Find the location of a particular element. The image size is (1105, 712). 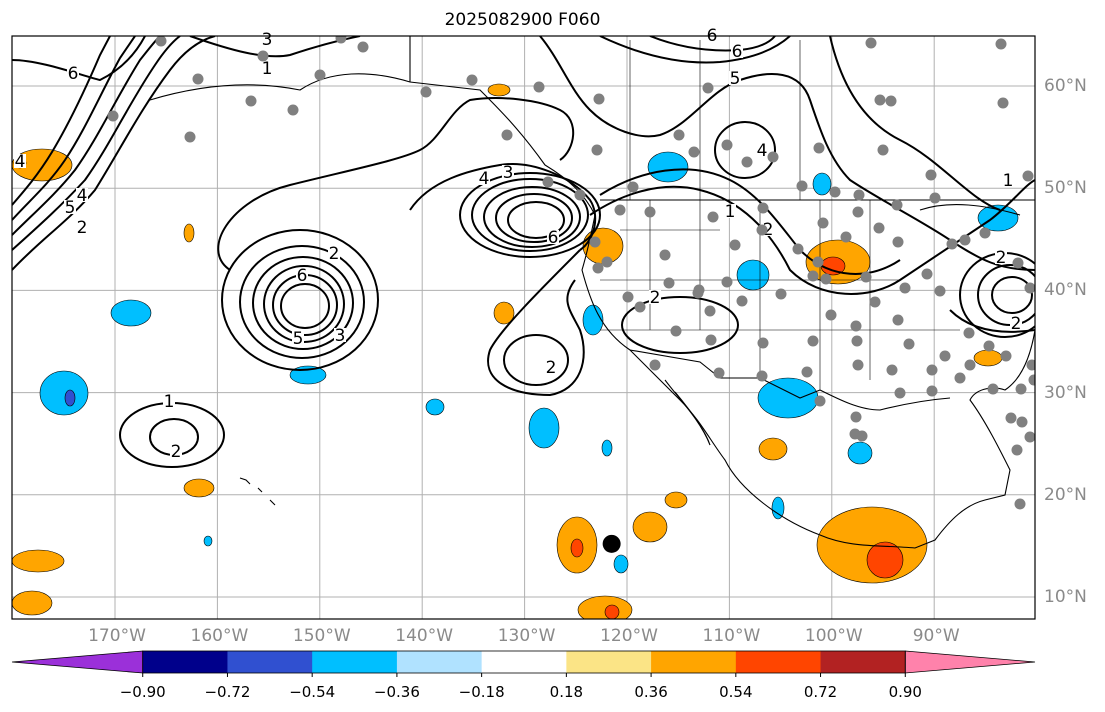

latitude-tick-label: 50°N is located at coordinates (1065, 188).